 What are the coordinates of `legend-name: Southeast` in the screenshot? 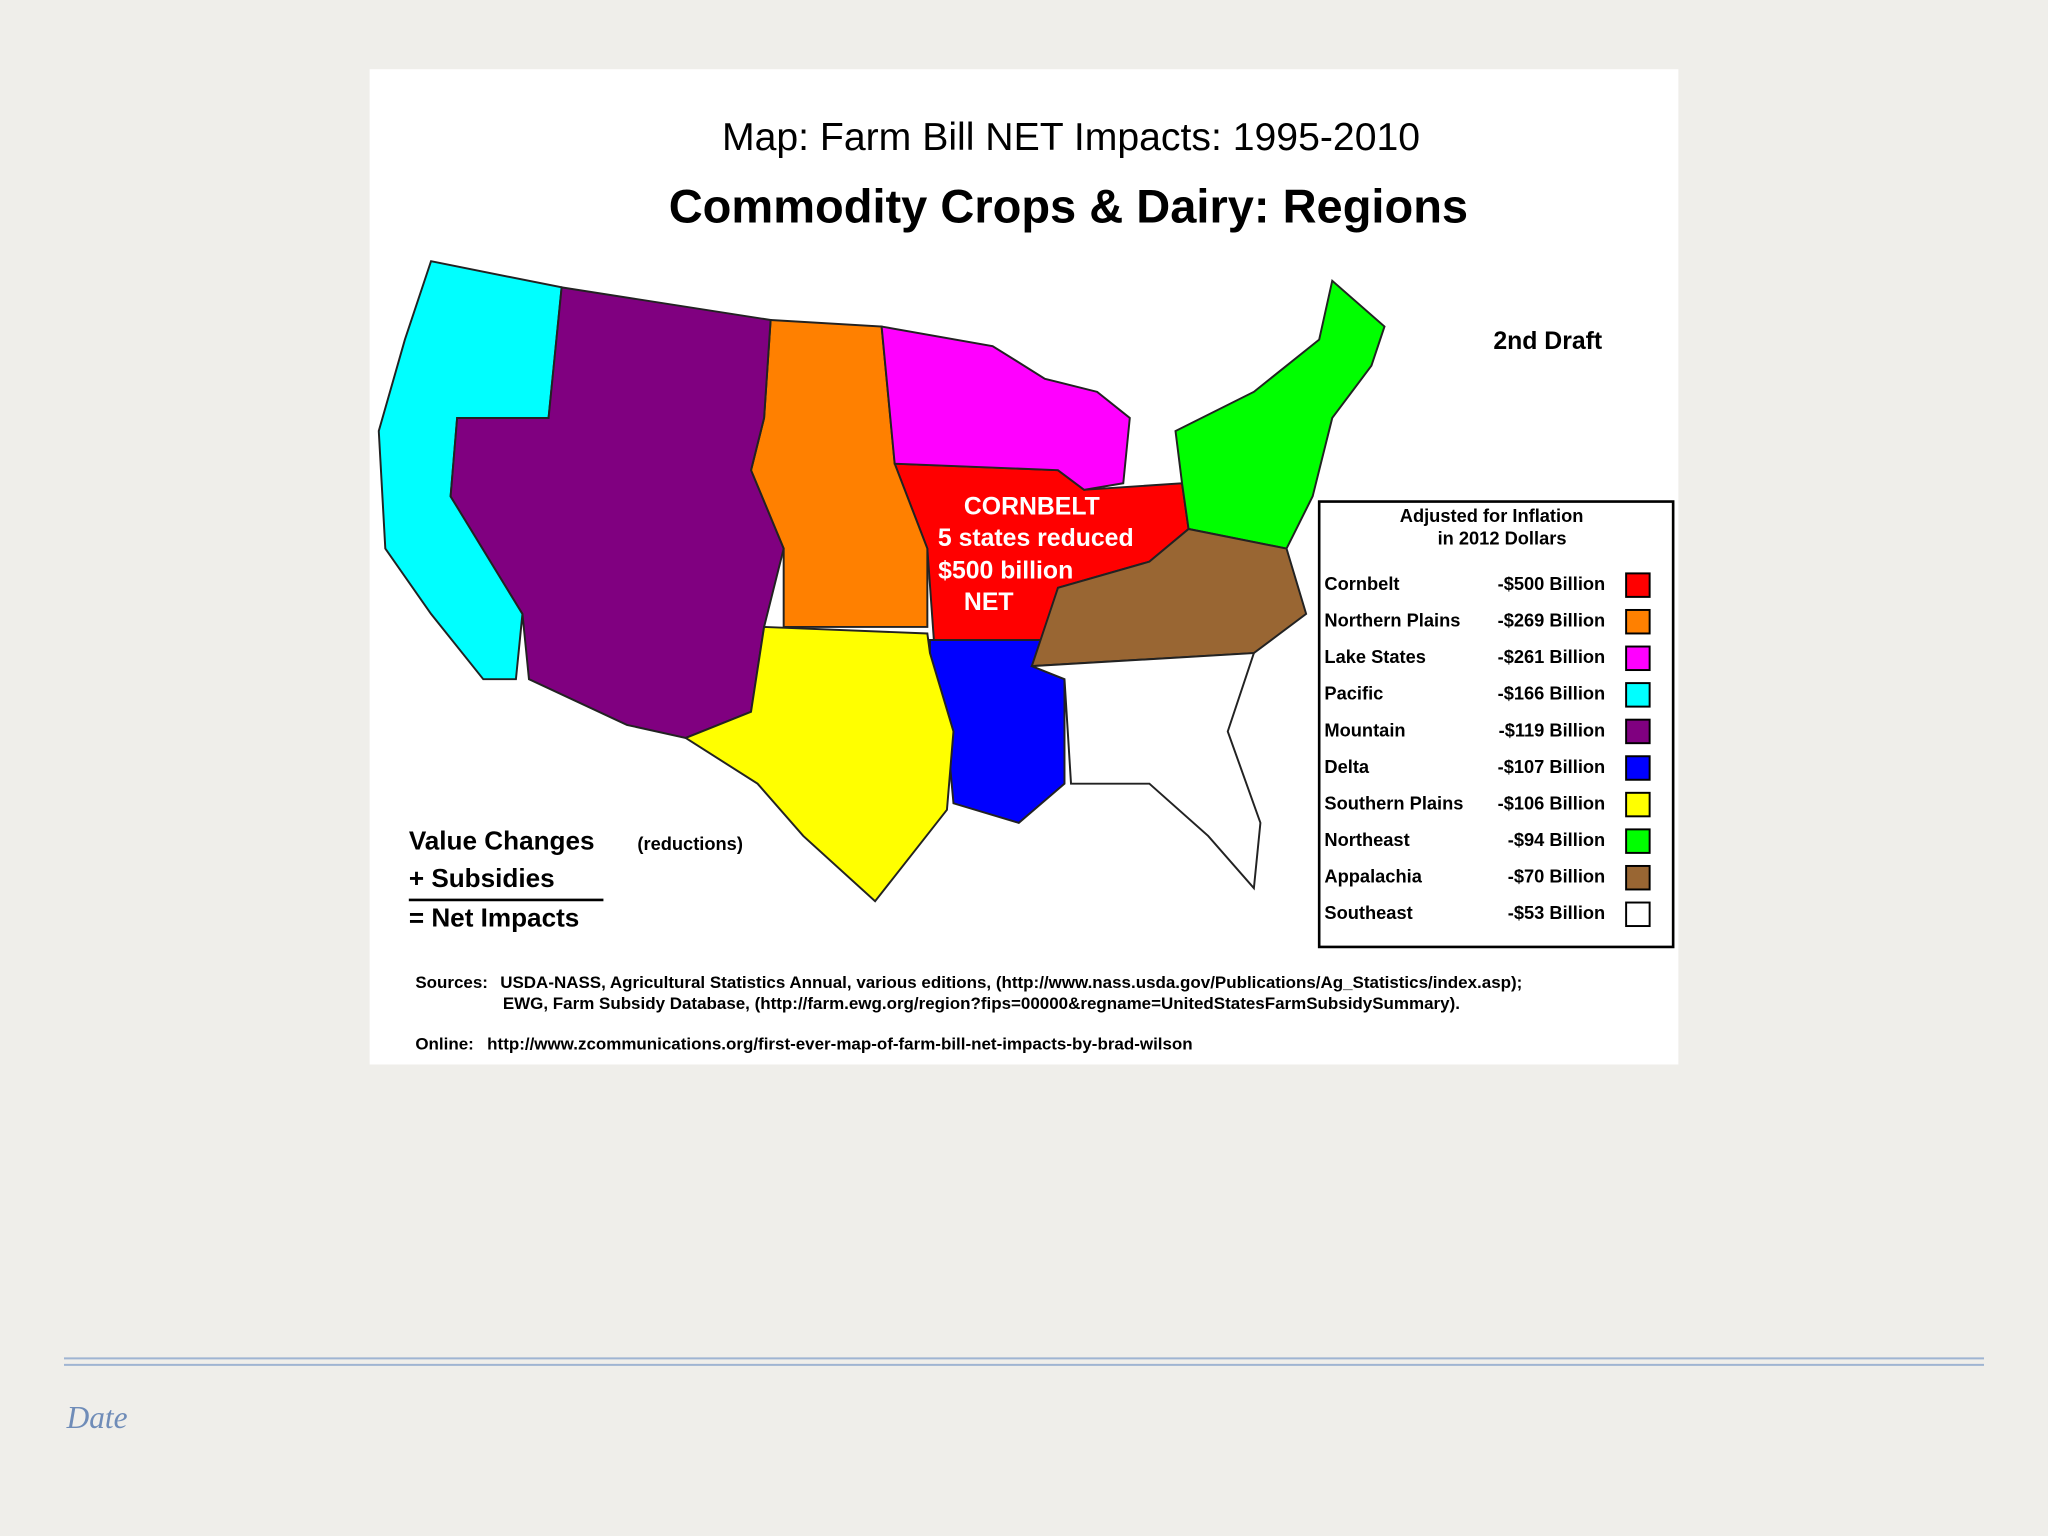 It's located at (1368, 912).